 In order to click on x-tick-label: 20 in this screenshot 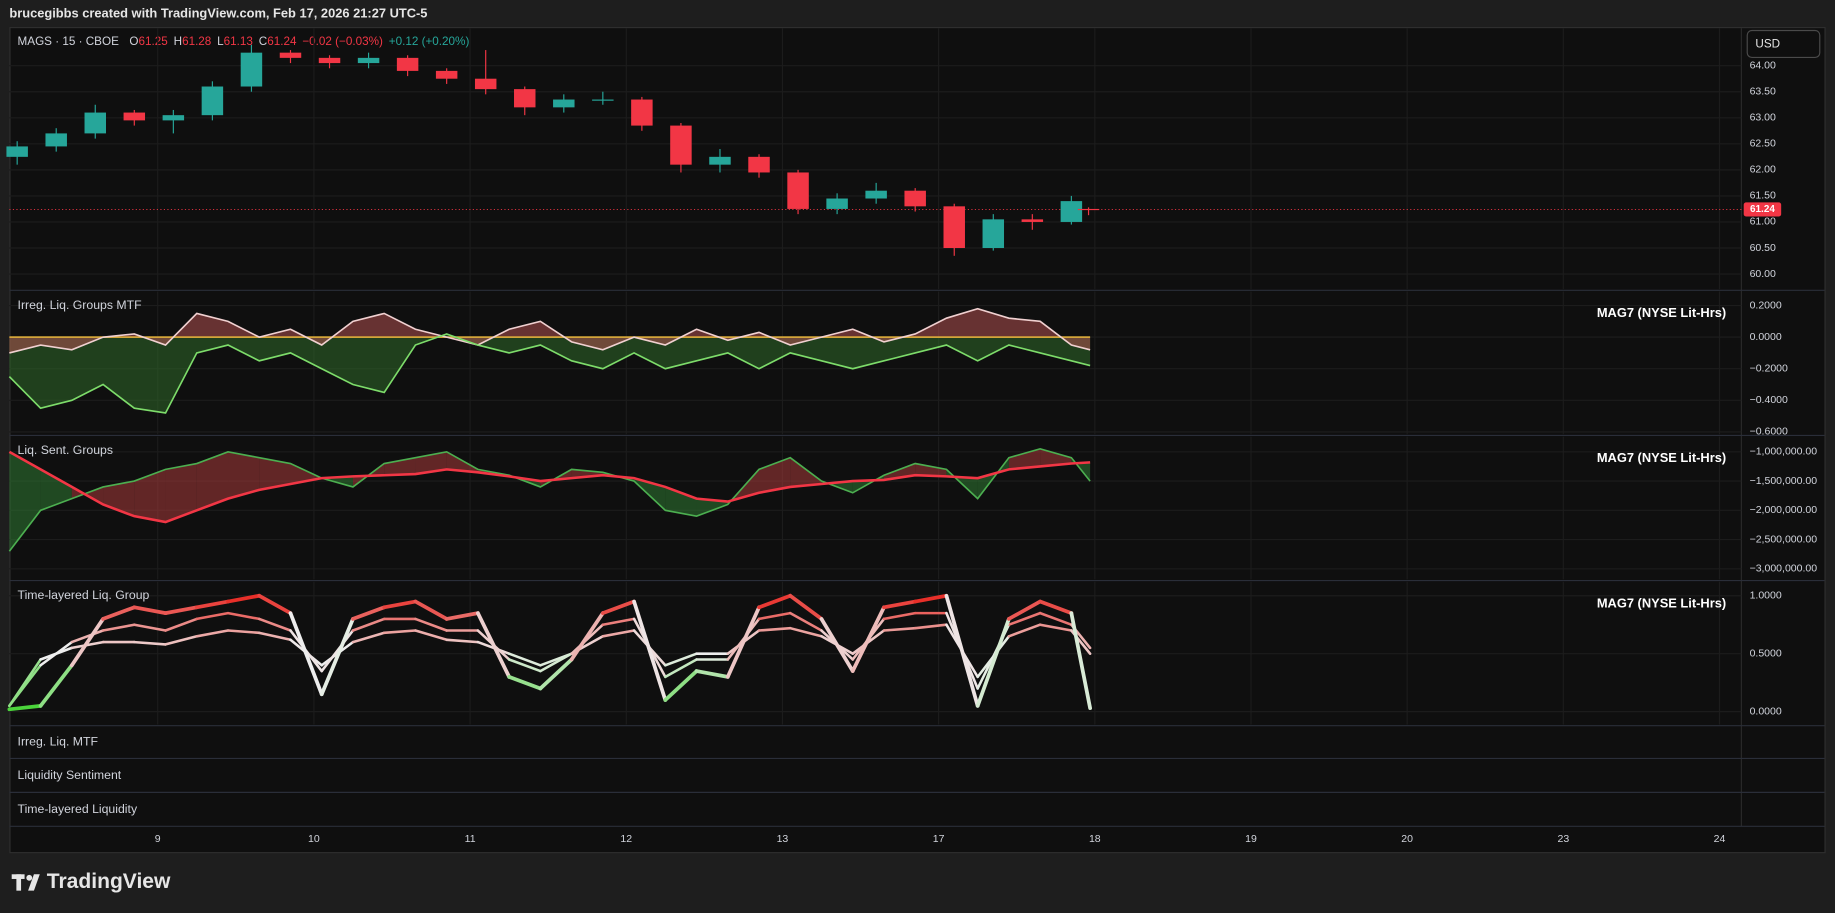, I will do `click(1407, 839)`.